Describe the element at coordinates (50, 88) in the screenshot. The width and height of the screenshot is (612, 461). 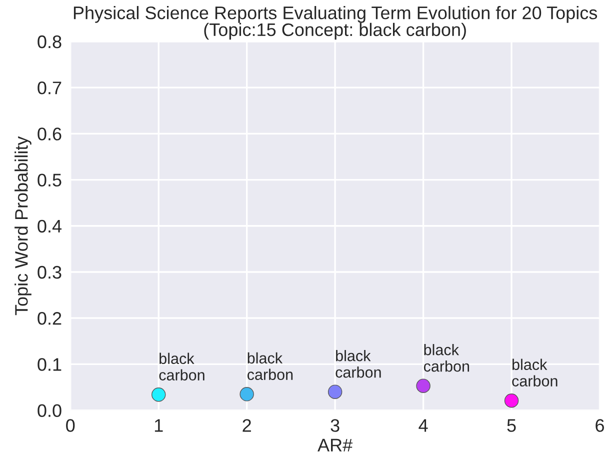
I see `y-tick-label: 0.7` at that location.